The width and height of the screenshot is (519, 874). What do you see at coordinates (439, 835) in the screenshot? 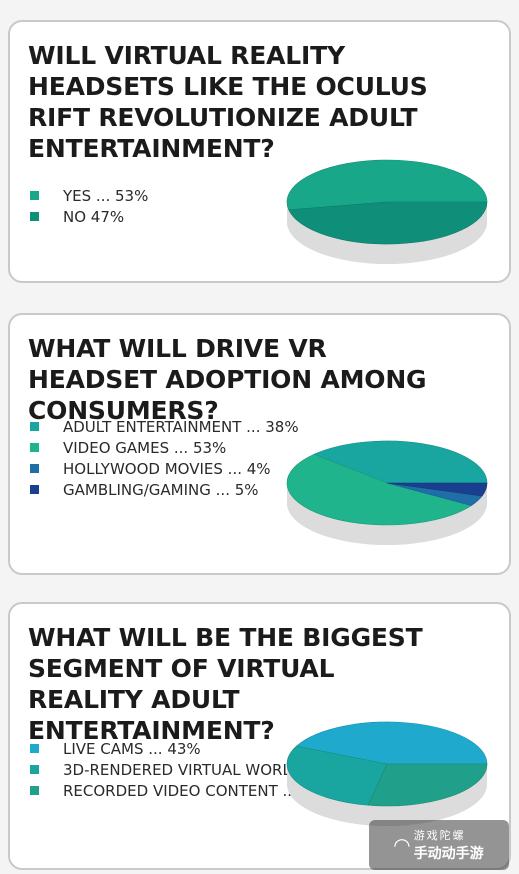
I see `watermark-line-1: 游戏陀螺` at bounding box center [439, 835].